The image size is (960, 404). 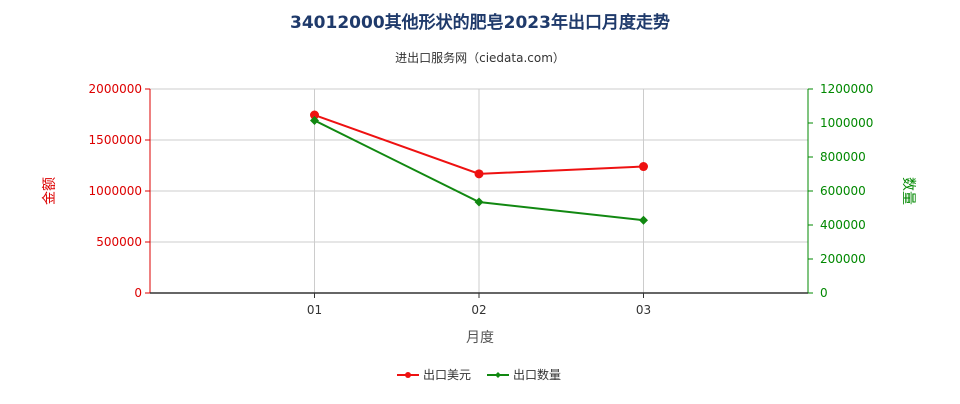 I want to click on right-tick-label: 1200000, so click(x=846, y=89).